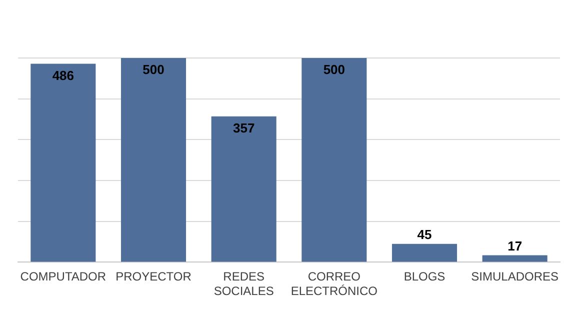 The width and height of the screenshot is (582, 323). I want to click on data-label: 45, so click(424, 234).